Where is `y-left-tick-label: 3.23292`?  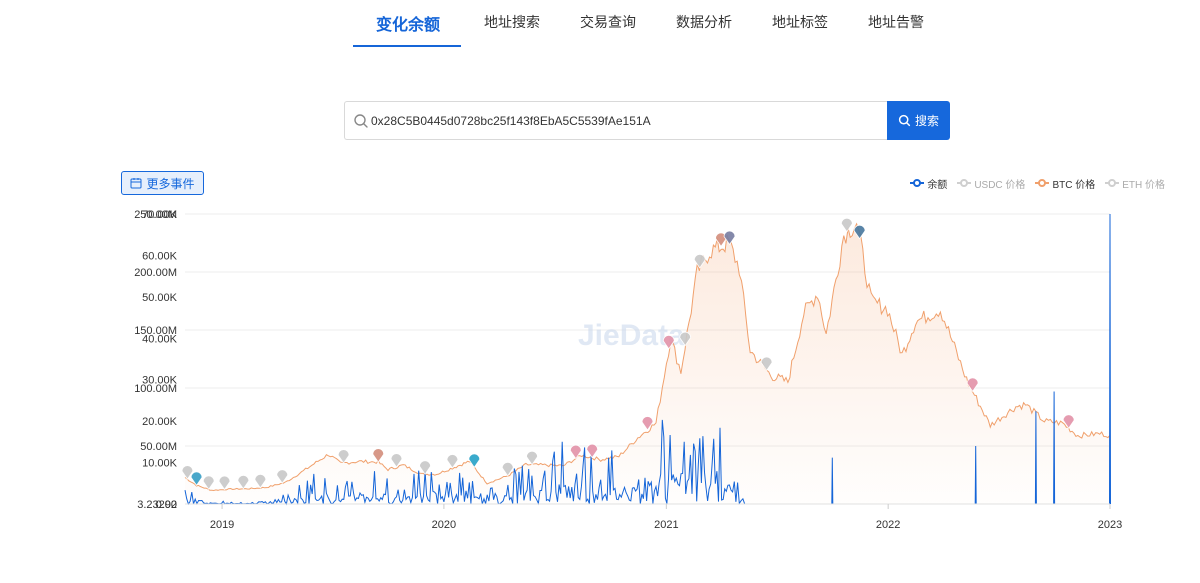 y-left-tick-label: 3.23292 is located at coordinates (157, 505).